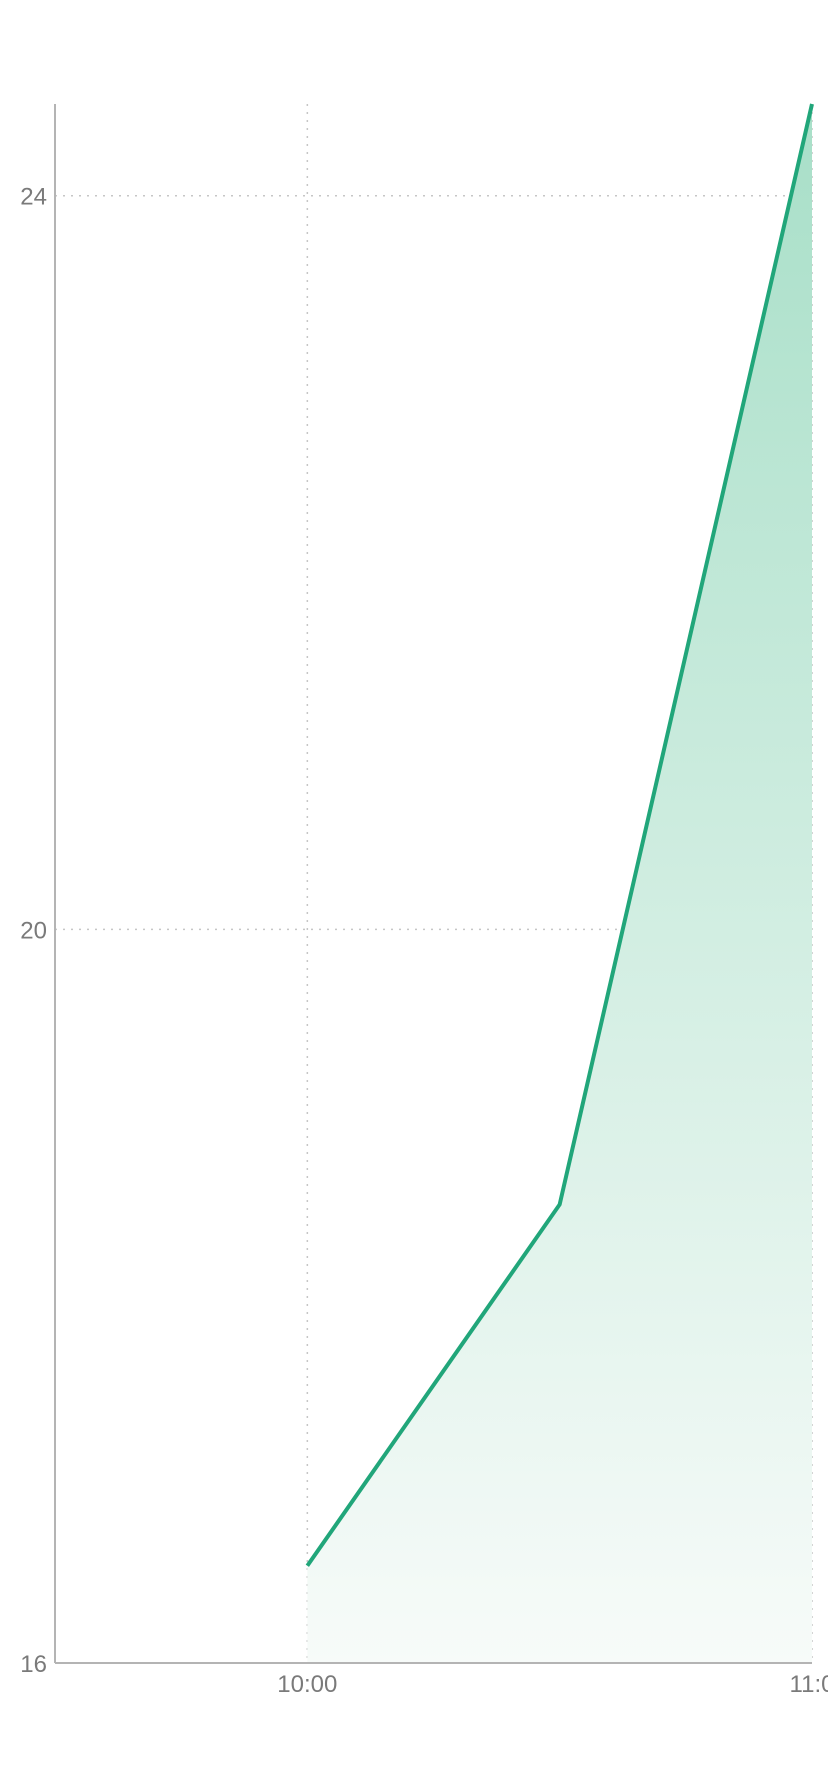 The image size is (828, 1792). What do you see at coordinates (33, 197) in the screenshot?
I see `y-tick-label-24: 24` at bounding box center [33, 197].